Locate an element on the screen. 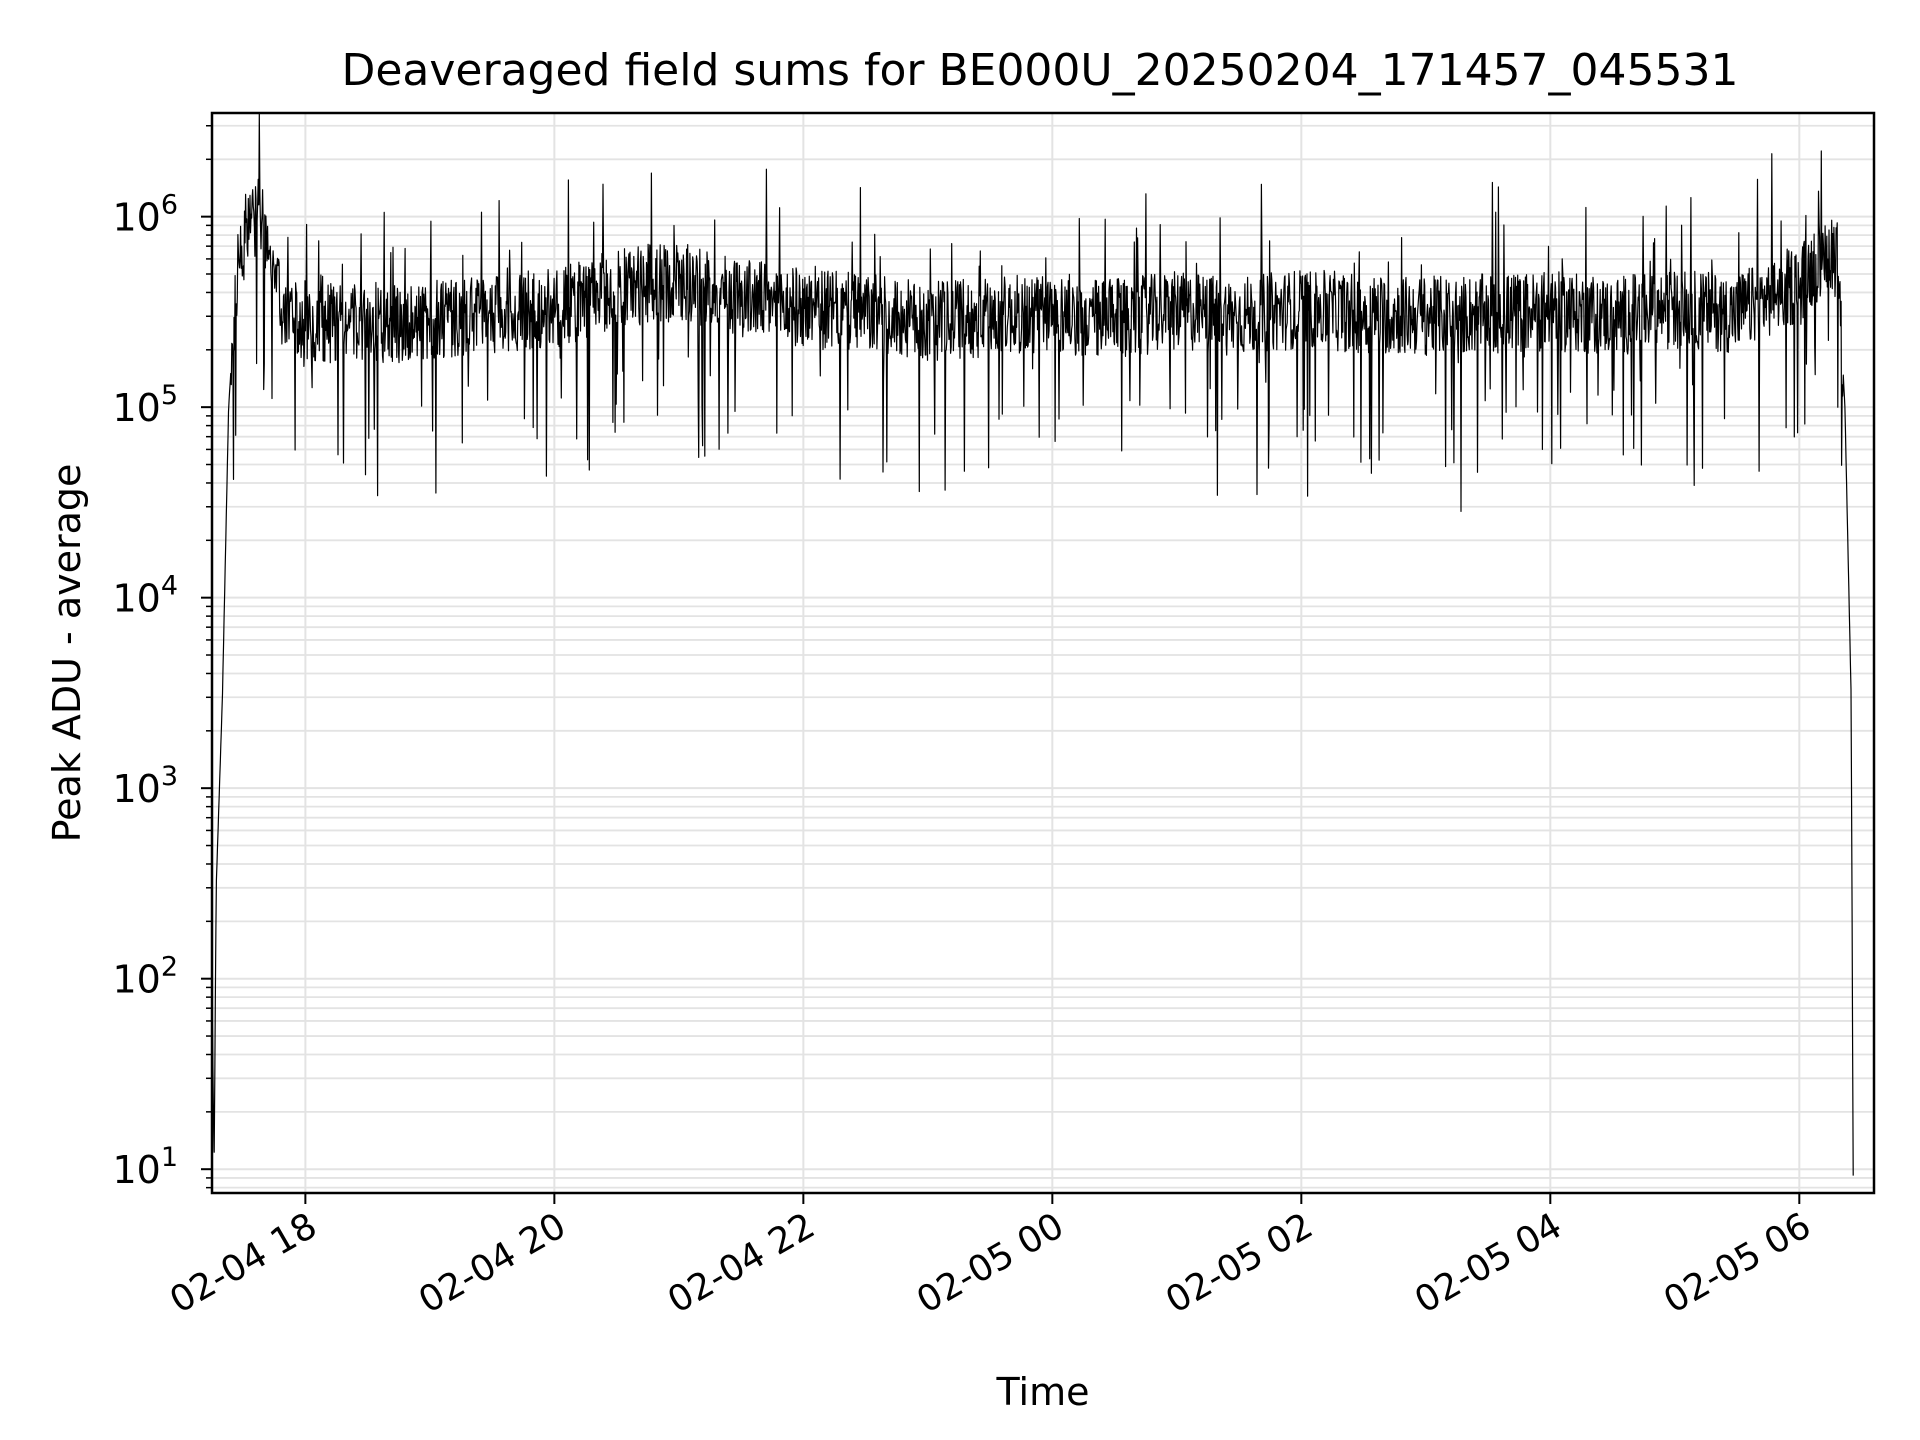 This screenshot has width=1920, height=1440. y-tick-label: 101 is located at coordinates (145, 1167).